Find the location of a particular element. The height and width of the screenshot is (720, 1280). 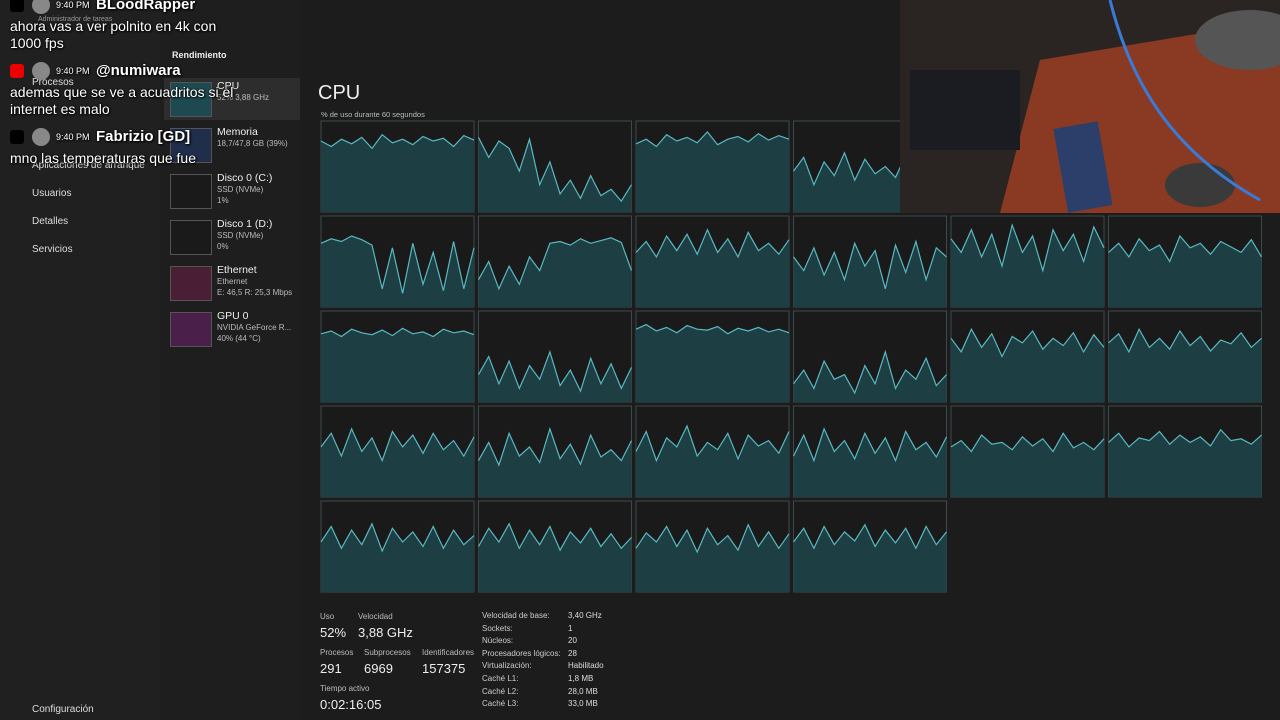

perf-item: GPU 0 NVIDIA GeForce R... 40% (44 °C) is located at coordinates (235, 331).